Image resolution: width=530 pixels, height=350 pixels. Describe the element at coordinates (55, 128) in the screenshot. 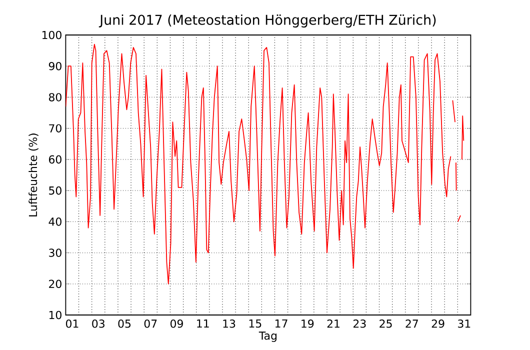

I see `y-tick-label: 70` at that location.